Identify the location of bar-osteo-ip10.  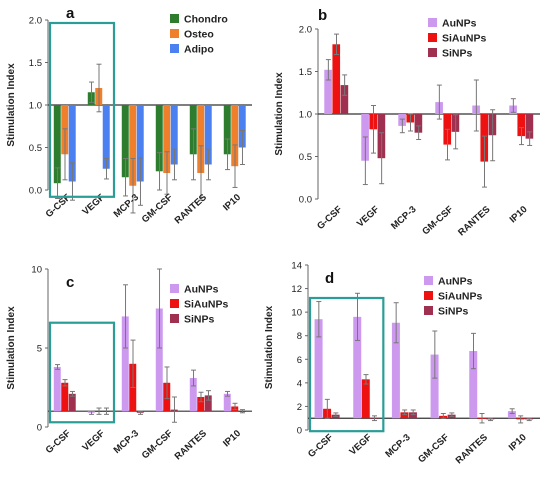
(235, 136).